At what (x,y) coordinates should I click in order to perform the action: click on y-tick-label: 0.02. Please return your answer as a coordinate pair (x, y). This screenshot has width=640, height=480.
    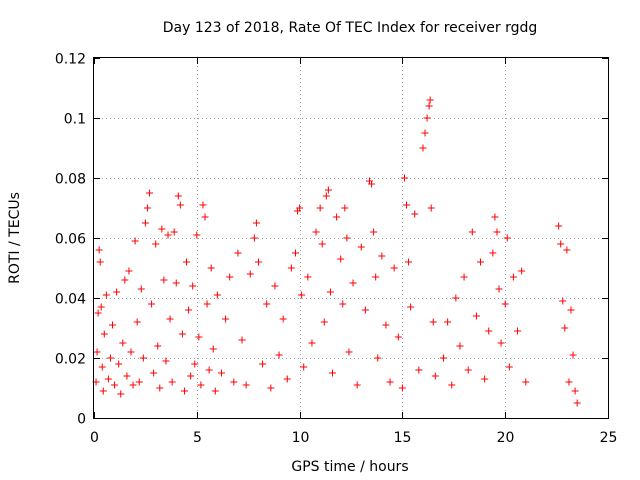
    Looking at the image, I should click on (70, 360).